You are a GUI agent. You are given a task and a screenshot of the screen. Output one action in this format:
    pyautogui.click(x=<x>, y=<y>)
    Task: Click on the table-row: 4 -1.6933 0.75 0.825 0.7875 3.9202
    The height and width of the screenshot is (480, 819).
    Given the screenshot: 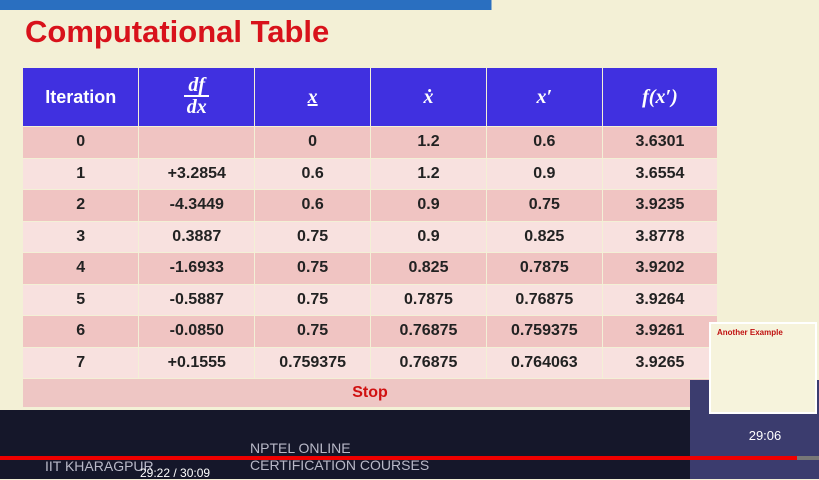 What is the action you would take?
    pyautogui.click(x=370, y=268)
    